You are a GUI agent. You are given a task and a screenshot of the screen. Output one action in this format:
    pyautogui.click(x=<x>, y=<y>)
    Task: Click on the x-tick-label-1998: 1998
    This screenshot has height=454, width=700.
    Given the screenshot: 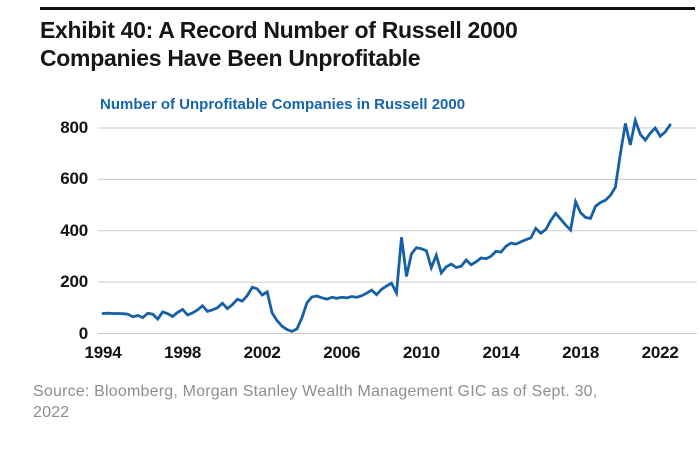 What is the action you would take?
    pyautogui.click(x=183, y=352)
    